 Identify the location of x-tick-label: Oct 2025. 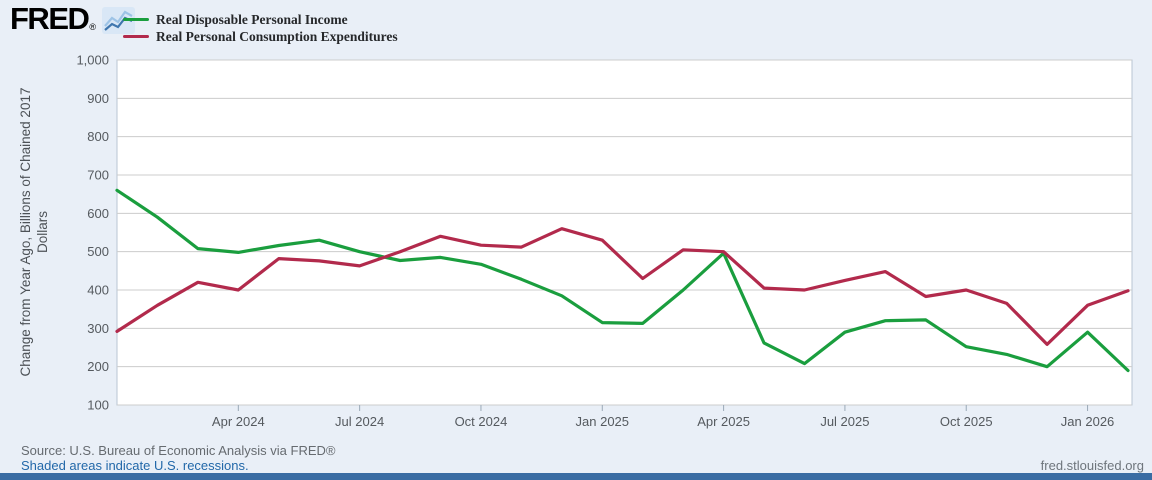
(966, 421).